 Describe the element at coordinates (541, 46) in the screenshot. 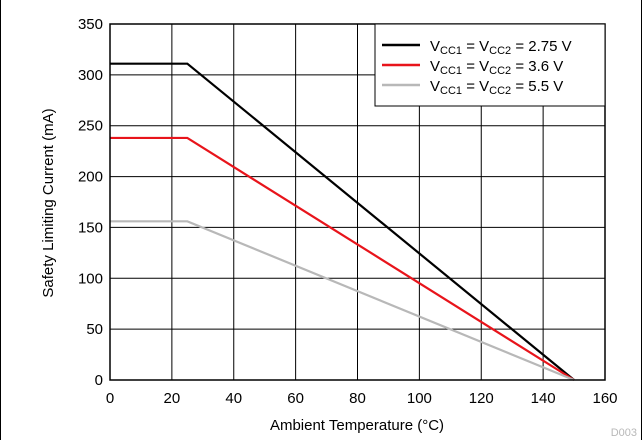

I see `legend-text-part: = 2.75 V` at that location.